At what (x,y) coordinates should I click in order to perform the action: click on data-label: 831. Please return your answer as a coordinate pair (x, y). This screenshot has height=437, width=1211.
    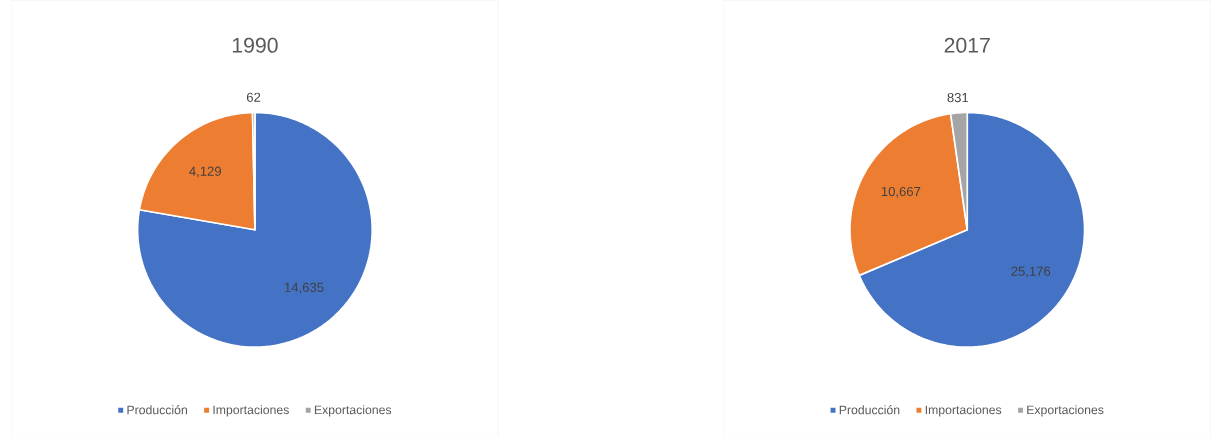
    Looking at the image, I should click on (958, 97).